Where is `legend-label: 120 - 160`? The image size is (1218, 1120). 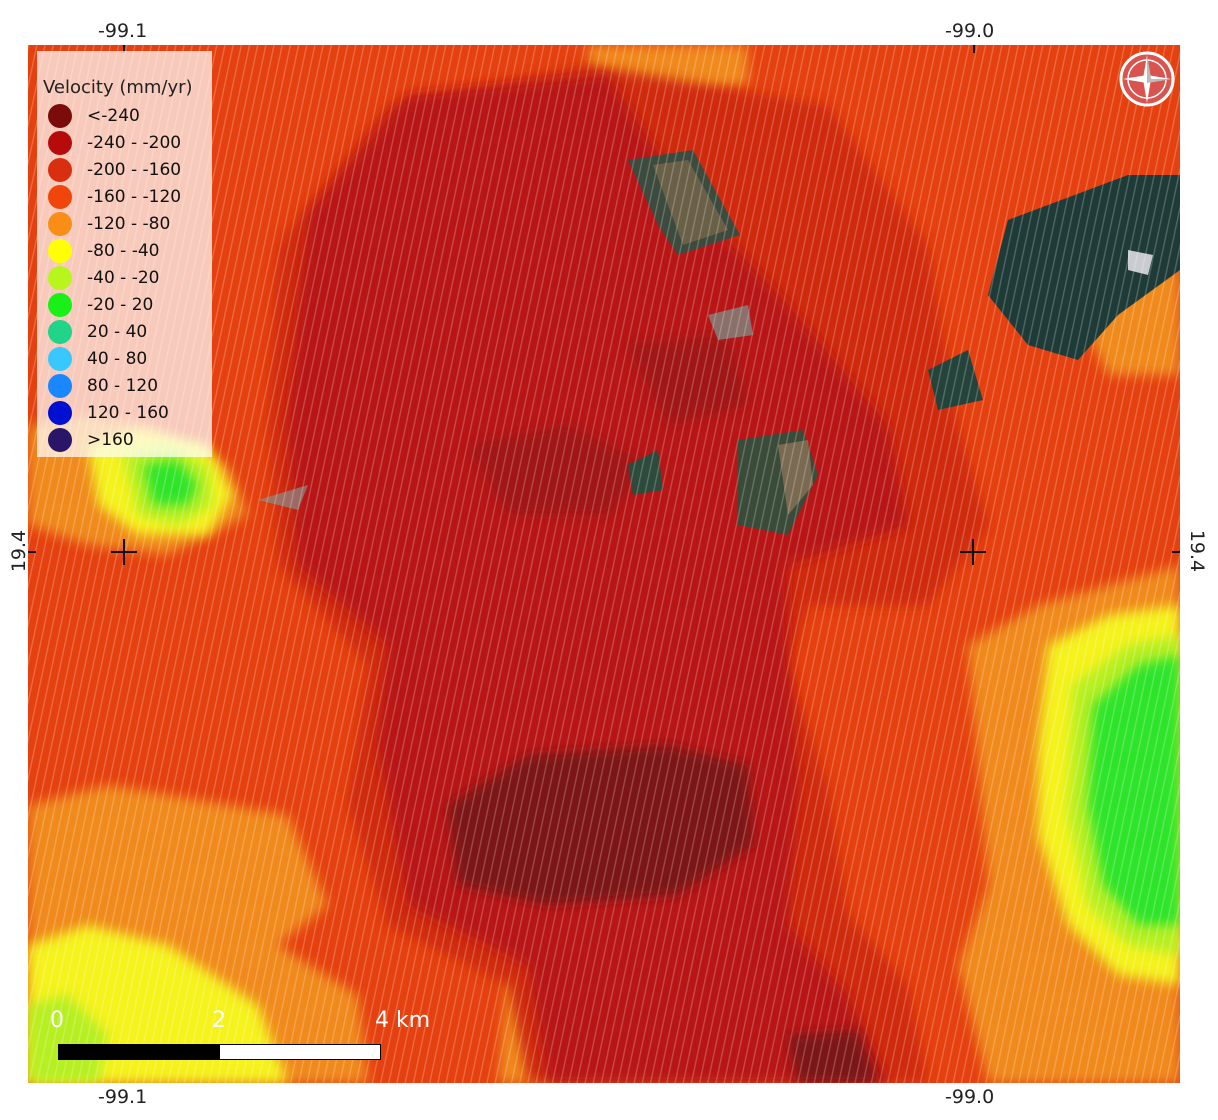
legend-label: 120 - 160 is located at coordinates (128, 412).